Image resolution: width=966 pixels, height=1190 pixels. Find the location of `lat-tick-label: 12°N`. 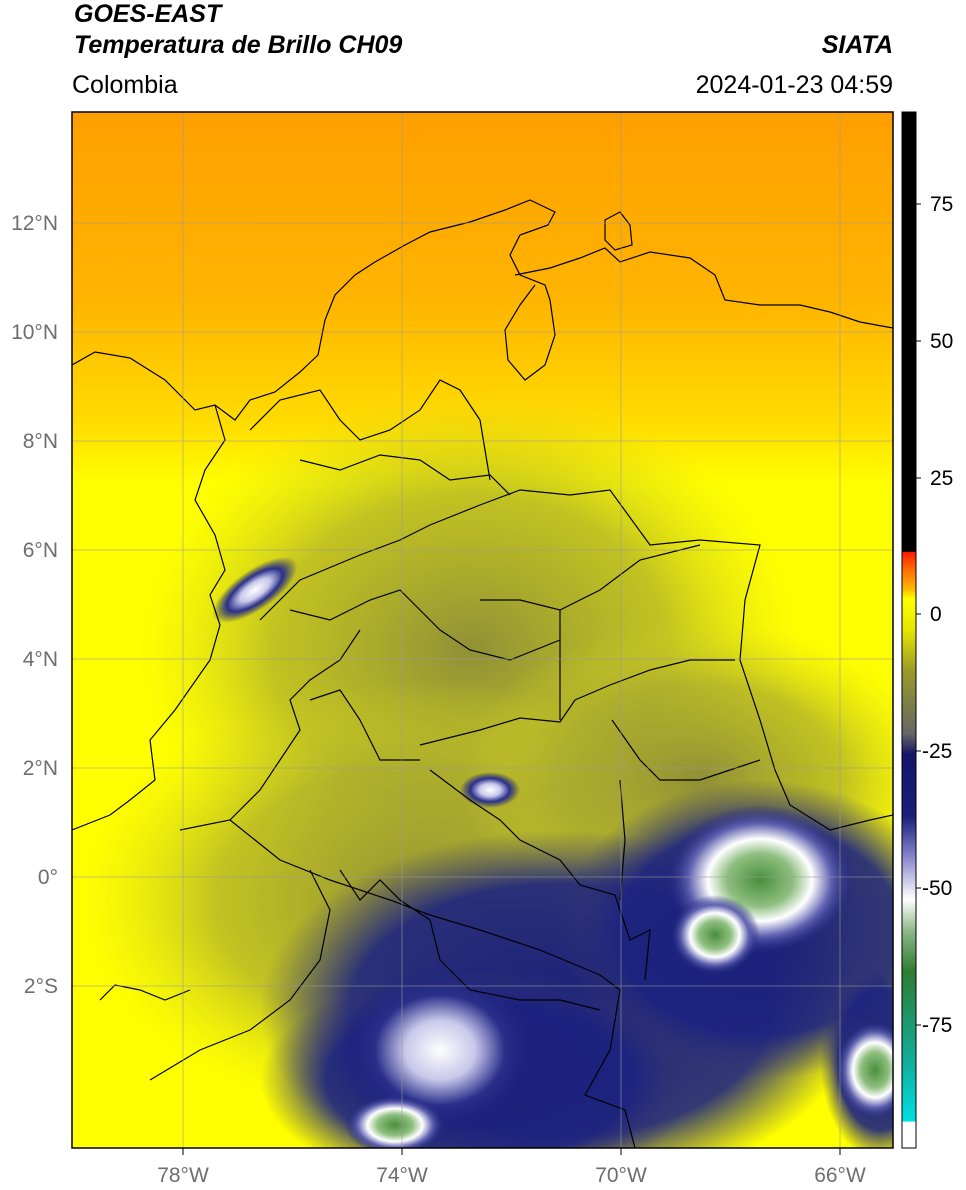

lat-tick-label: 12°N is located at coordinates (34, 223).